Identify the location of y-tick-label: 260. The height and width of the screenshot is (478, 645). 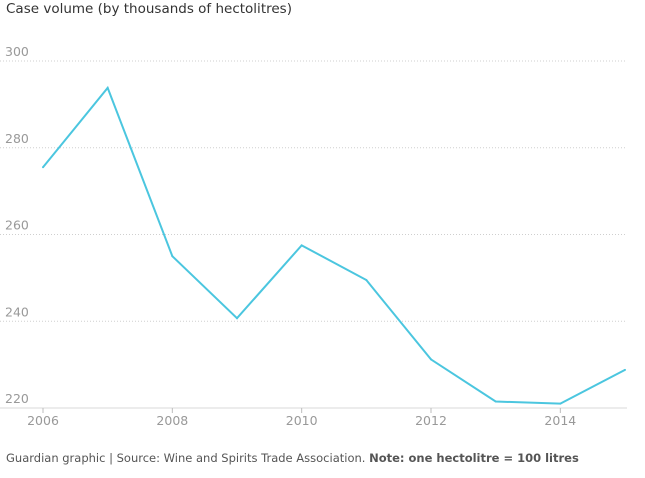
(17, 225).